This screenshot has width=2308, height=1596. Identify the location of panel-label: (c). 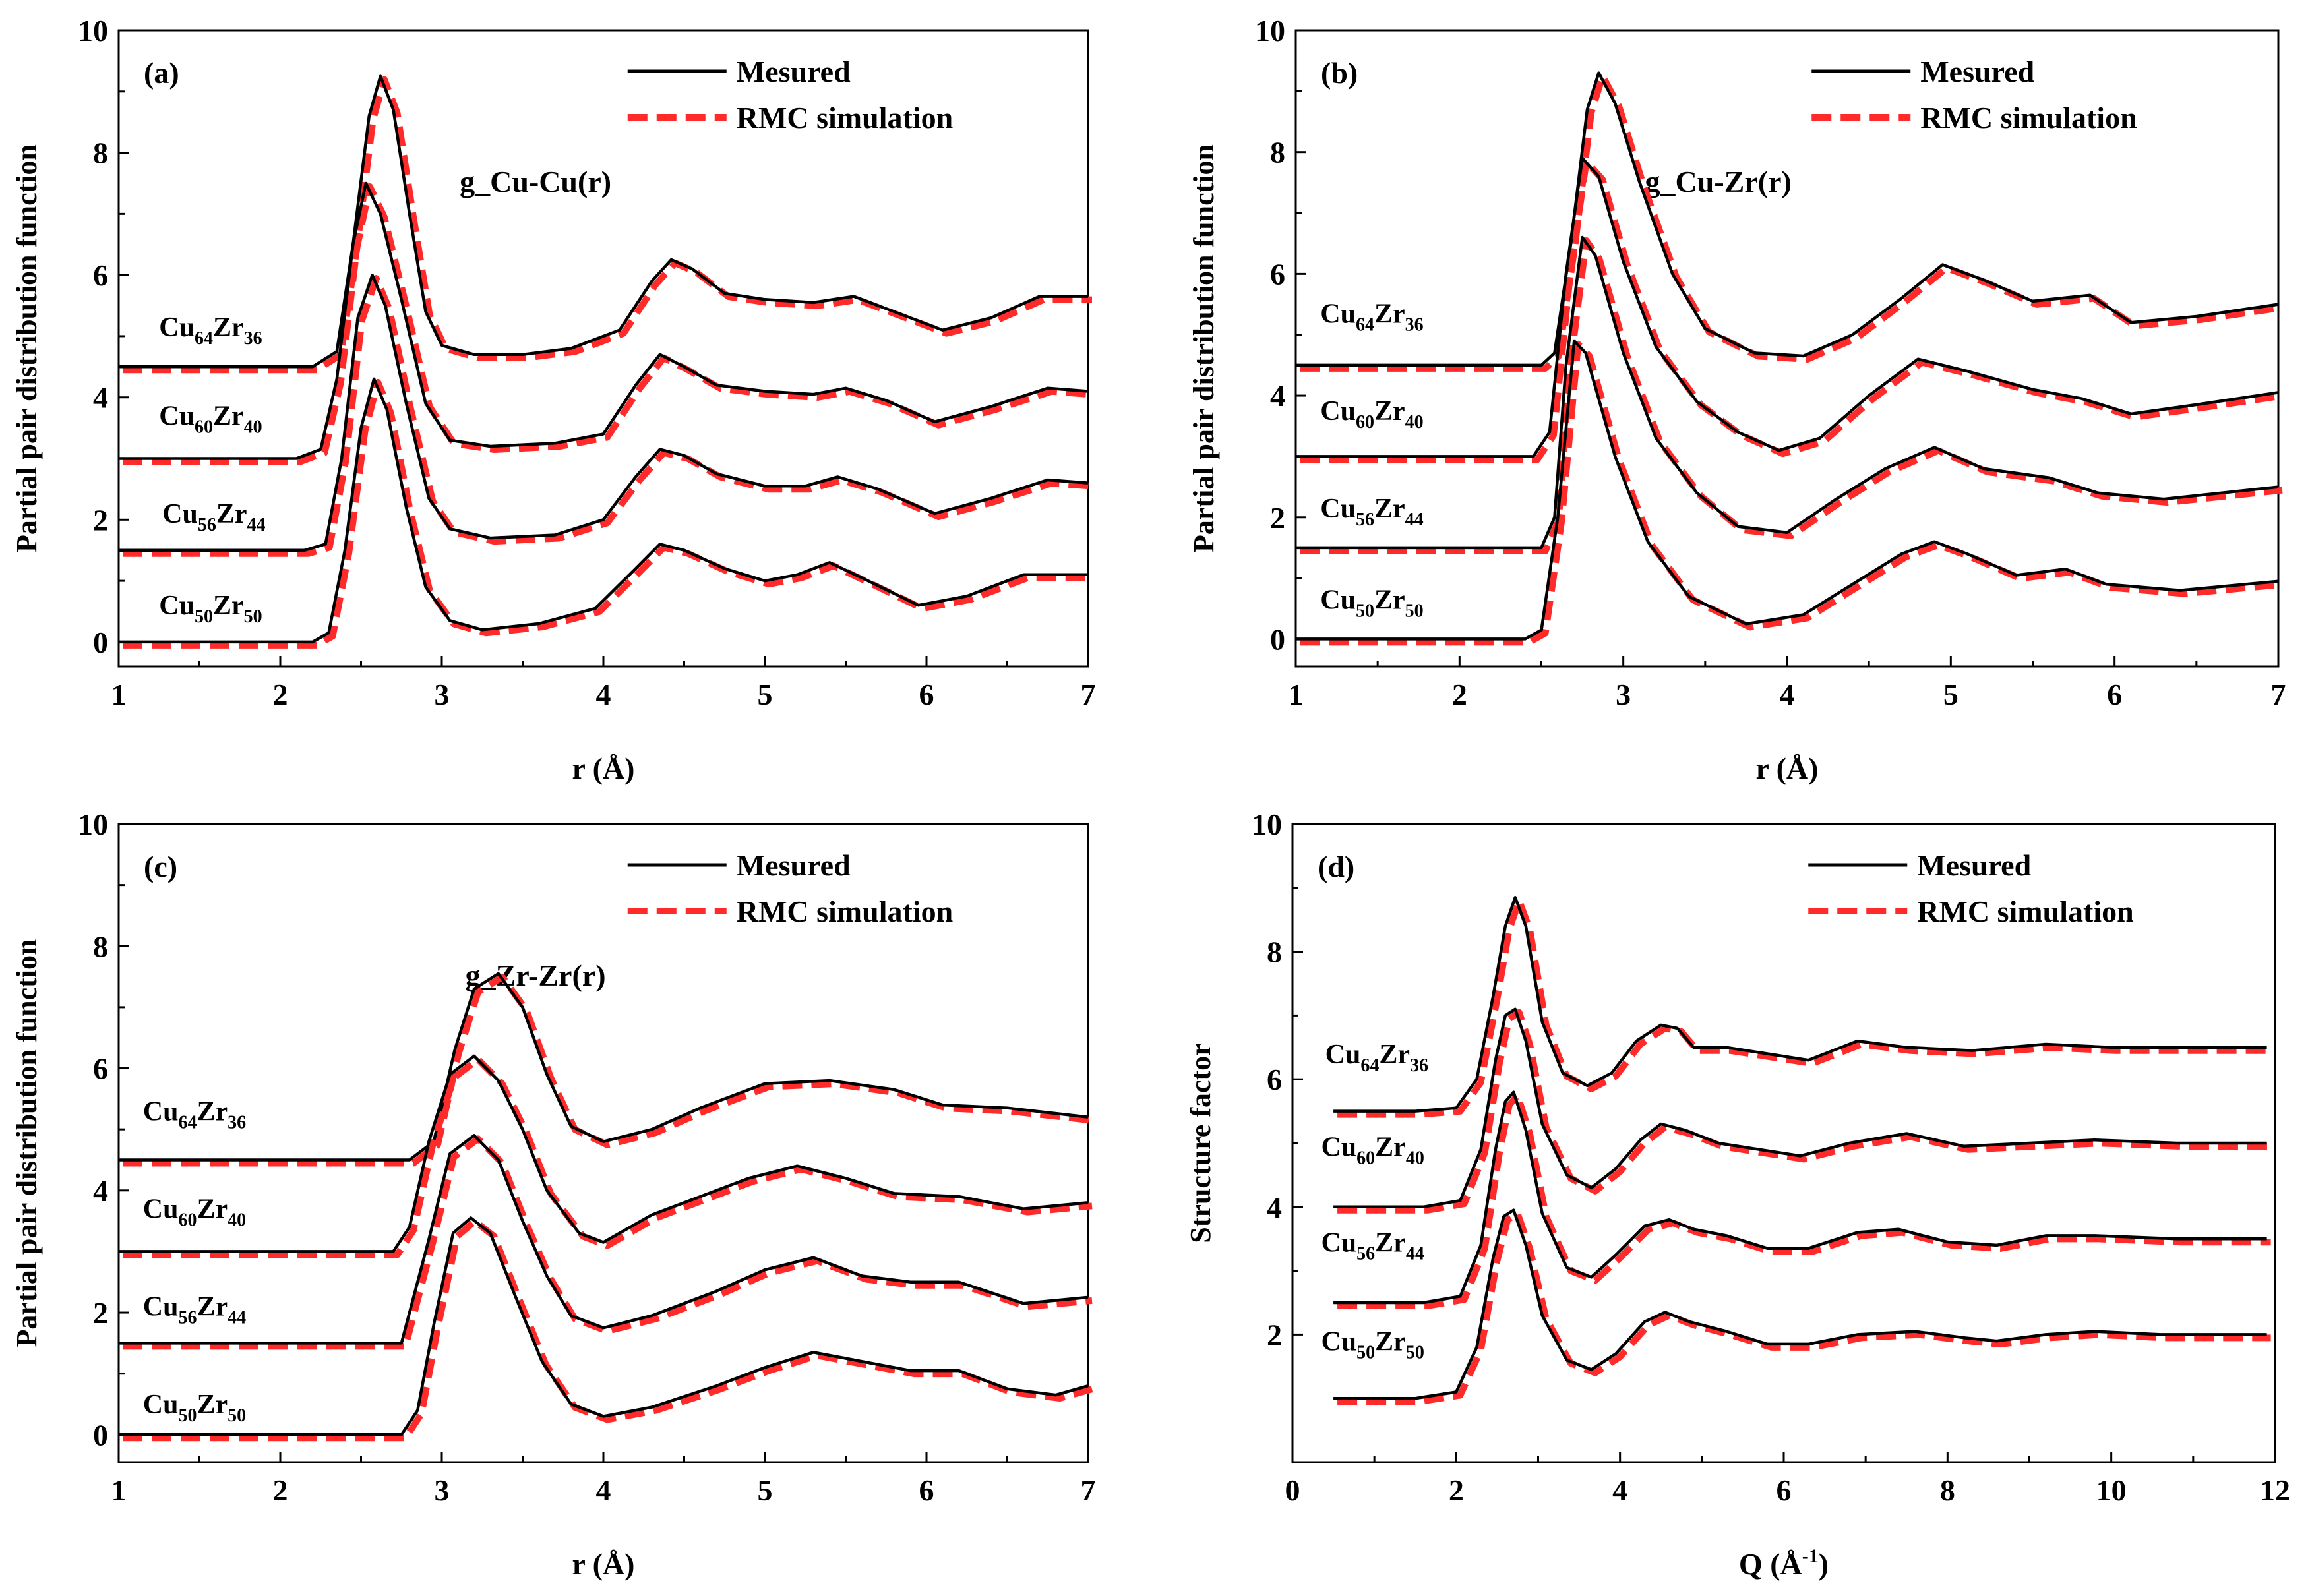
(161, 866).